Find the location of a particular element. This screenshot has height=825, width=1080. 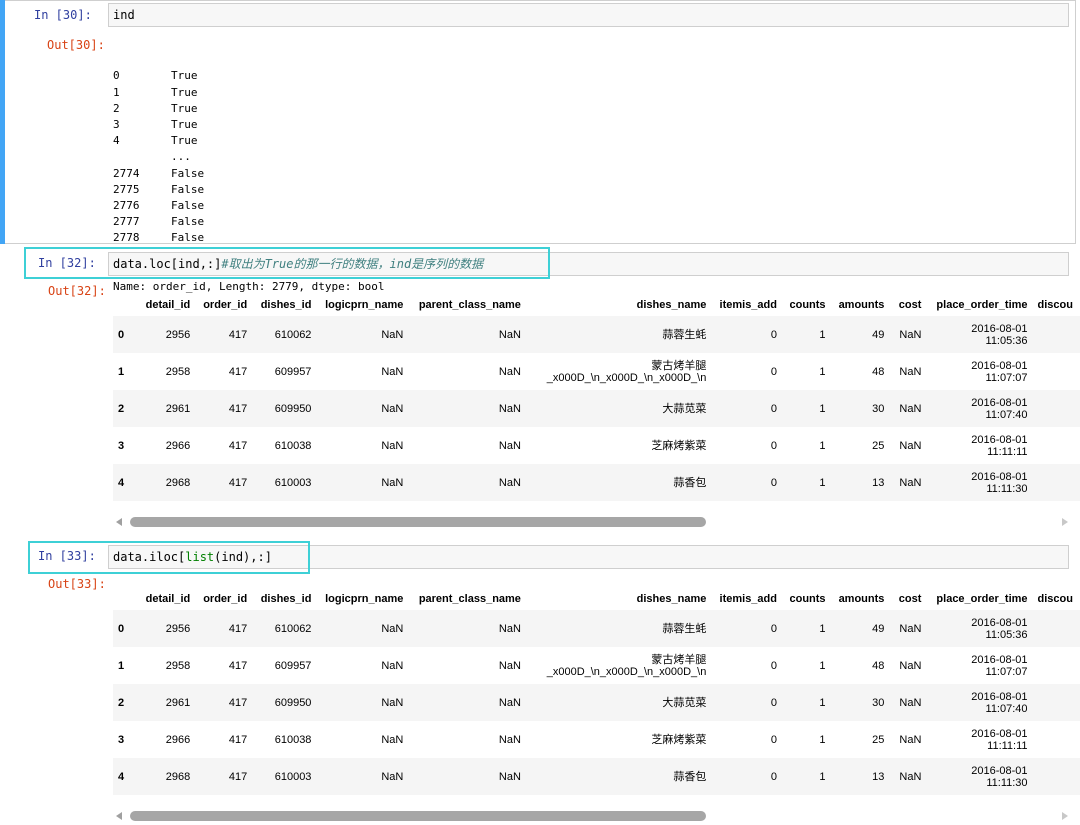

column-header: place_order_time is located at coordinates (982, 305).